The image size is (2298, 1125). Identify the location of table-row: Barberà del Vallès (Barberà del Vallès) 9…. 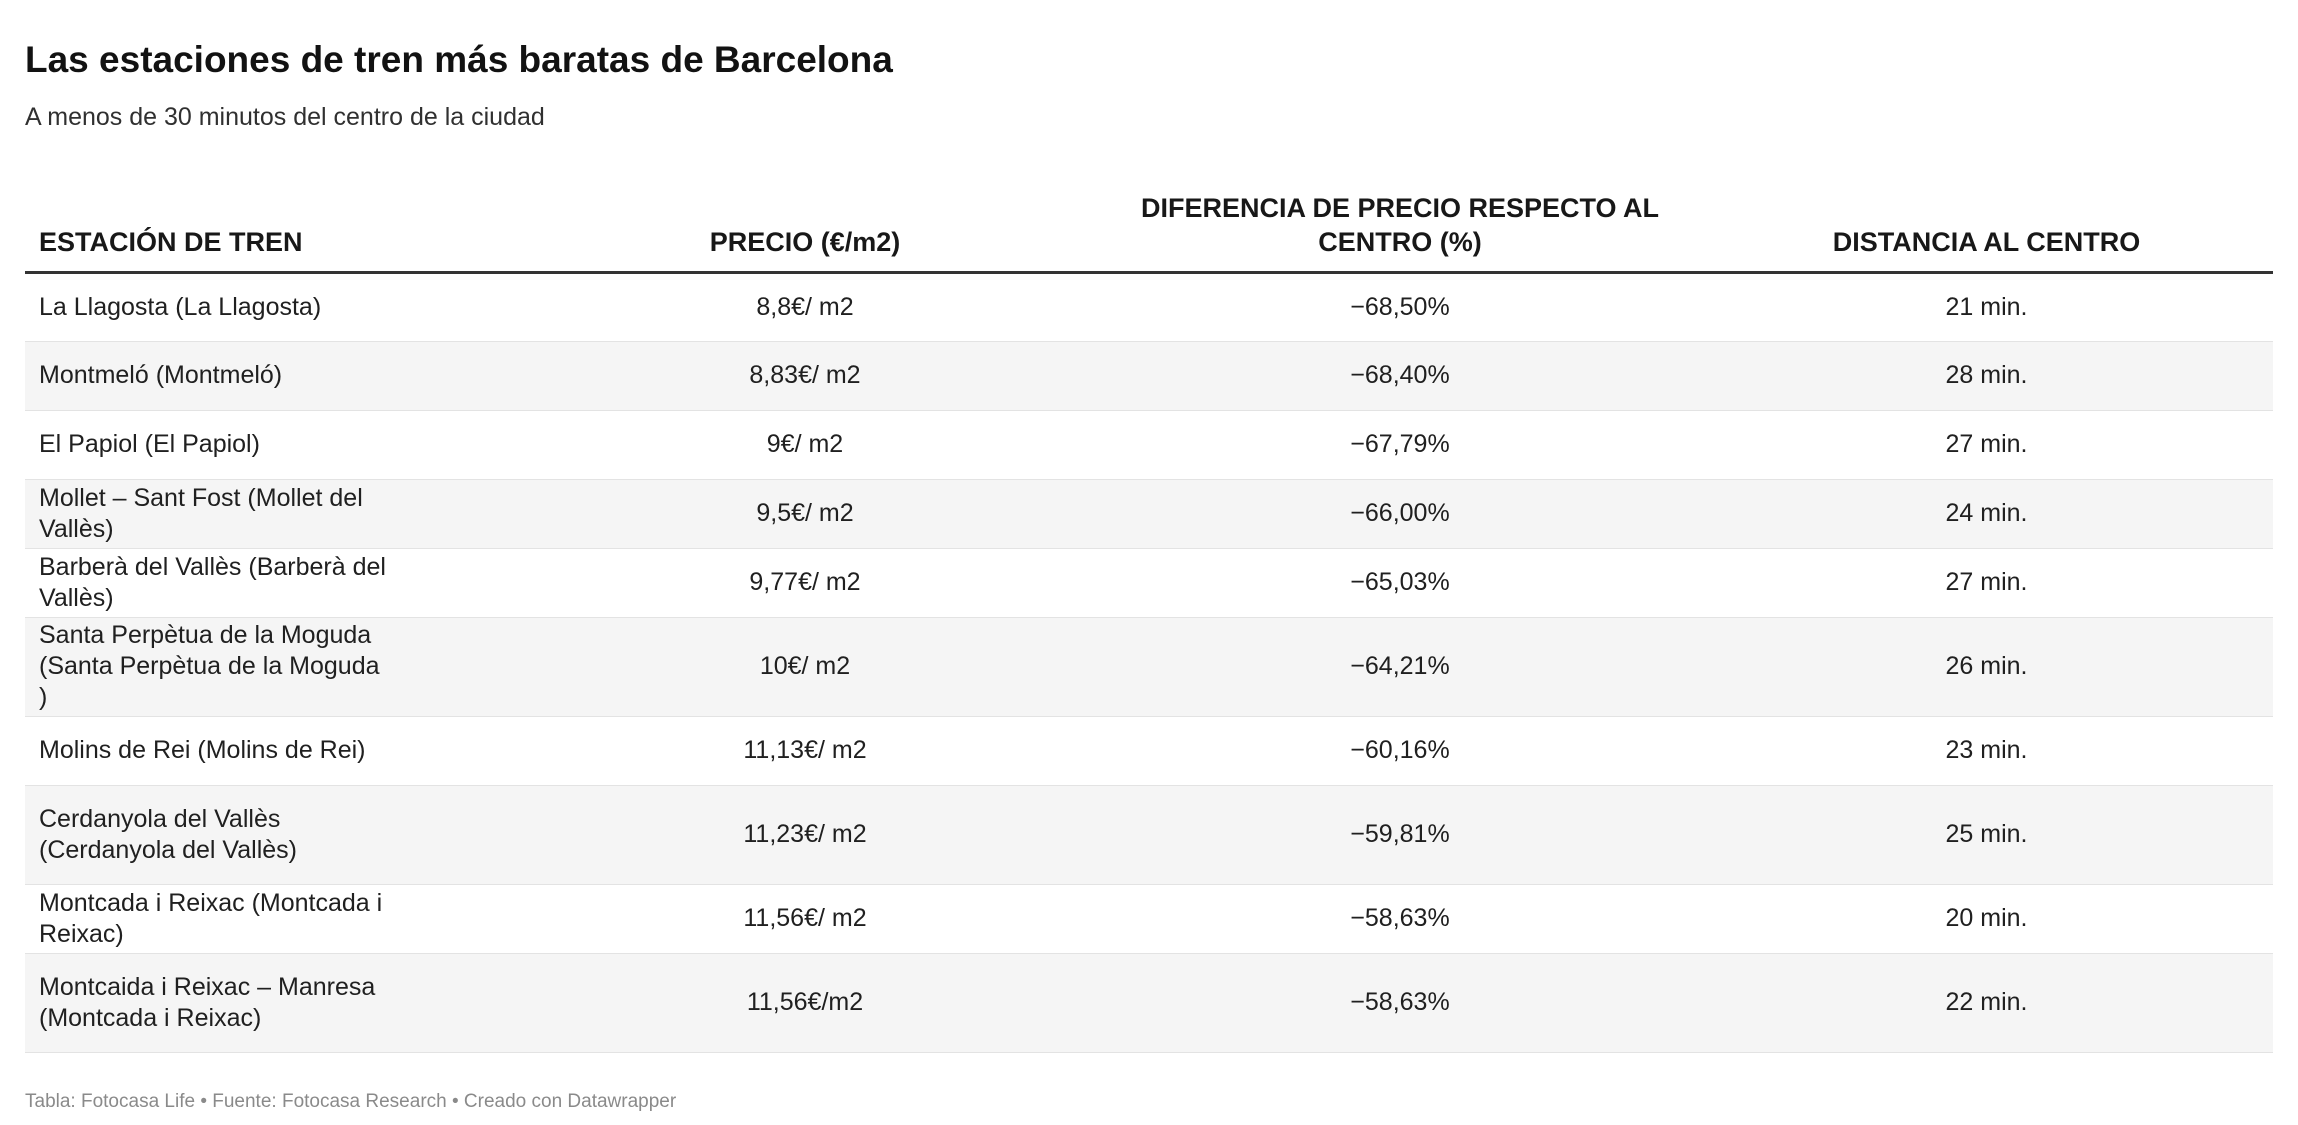
(1149, 583).